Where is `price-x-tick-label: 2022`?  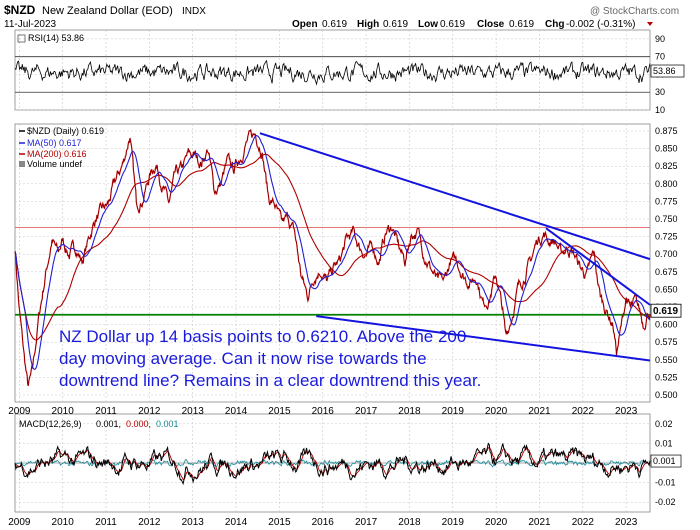 price-x-tick-label: 2022 is located at coordinates (583, 411).